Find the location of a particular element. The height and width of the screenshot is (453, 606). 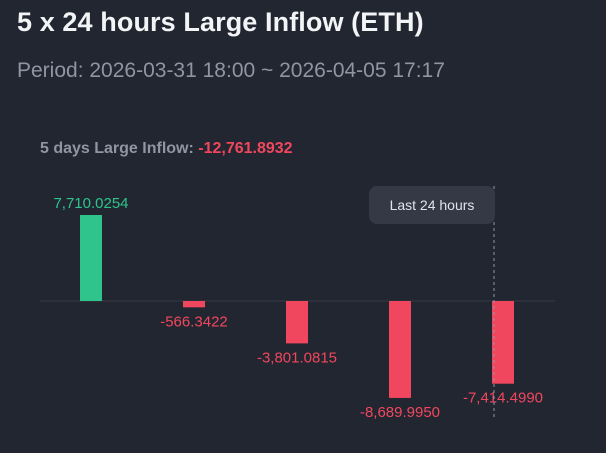

bar-value-label: -566.3422 is located at coordinates (194, 321).